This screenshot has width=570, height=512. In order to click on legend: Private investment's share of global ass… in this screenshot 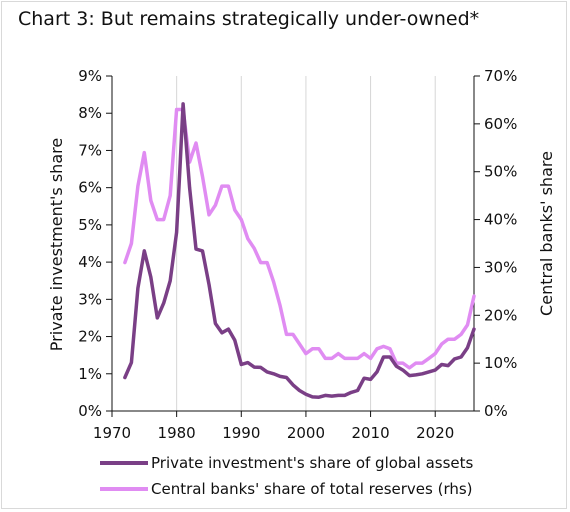, I will do `click(286, 476)`.